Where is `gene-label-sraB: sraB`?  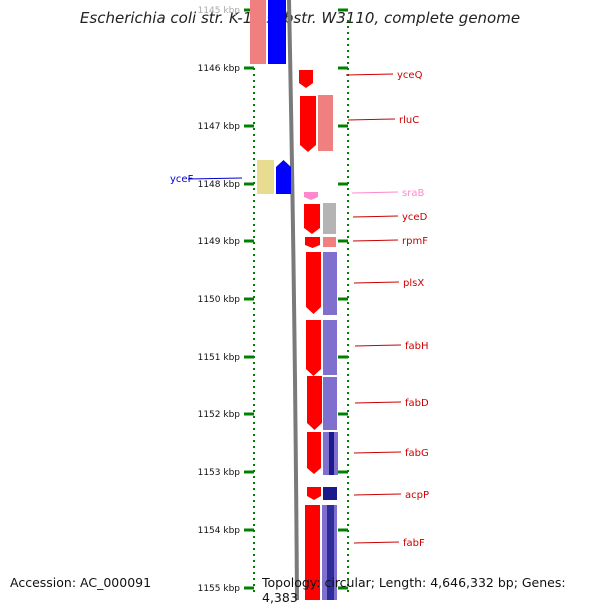
gene-label-sraB: sraB is located at coordinates (413, 193).